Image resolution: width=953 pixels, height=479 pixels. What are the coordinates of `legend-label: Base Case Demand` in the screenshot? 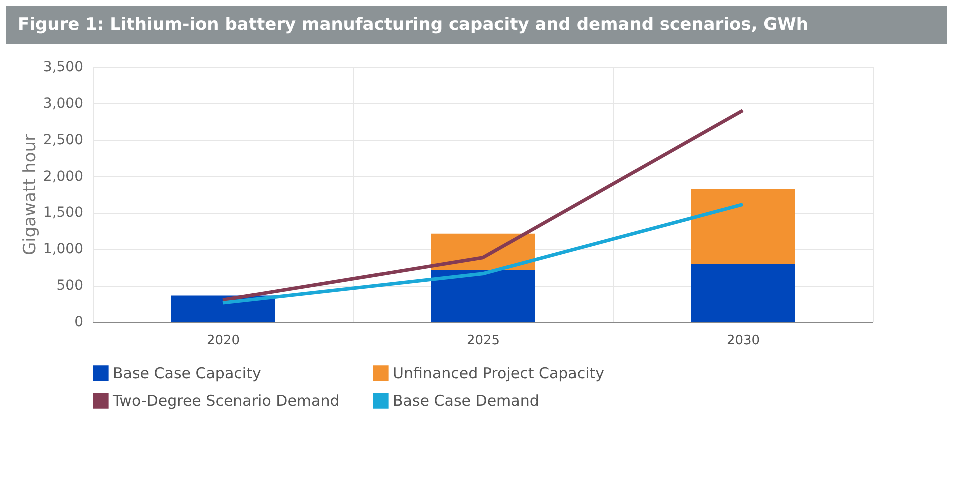 It's located at (466, 401).